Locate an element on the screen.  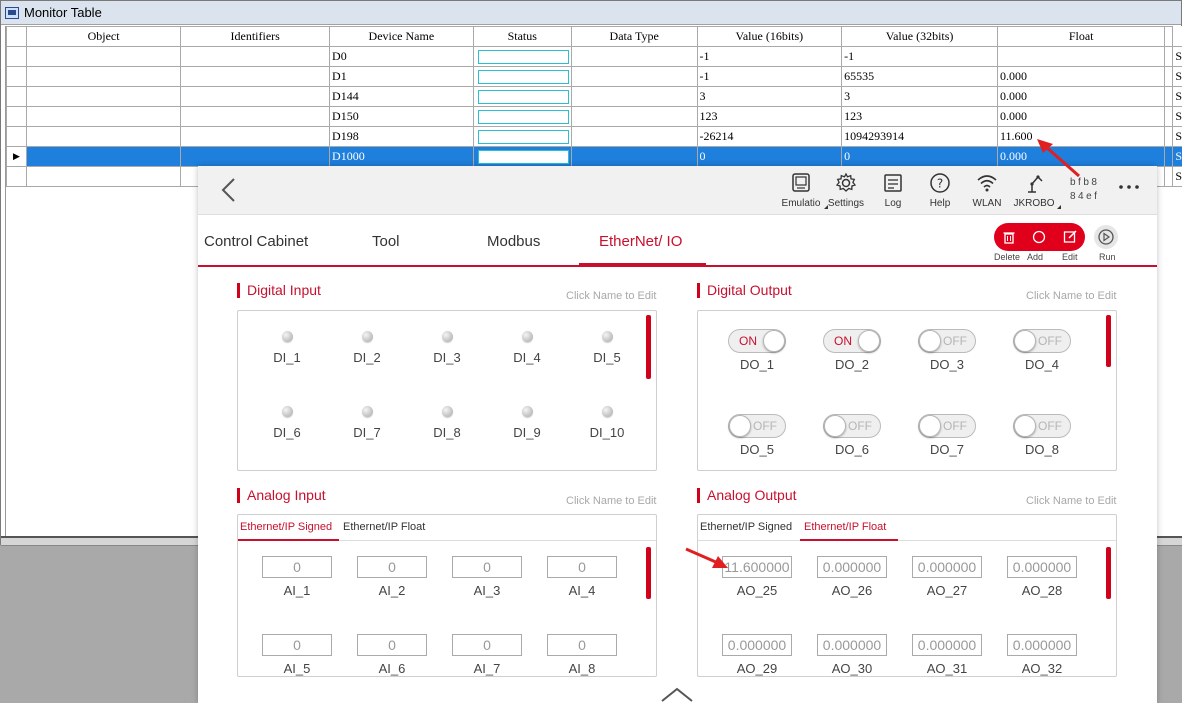
toolbar-emulation: Emulatio is located at coordinates (802, 190).